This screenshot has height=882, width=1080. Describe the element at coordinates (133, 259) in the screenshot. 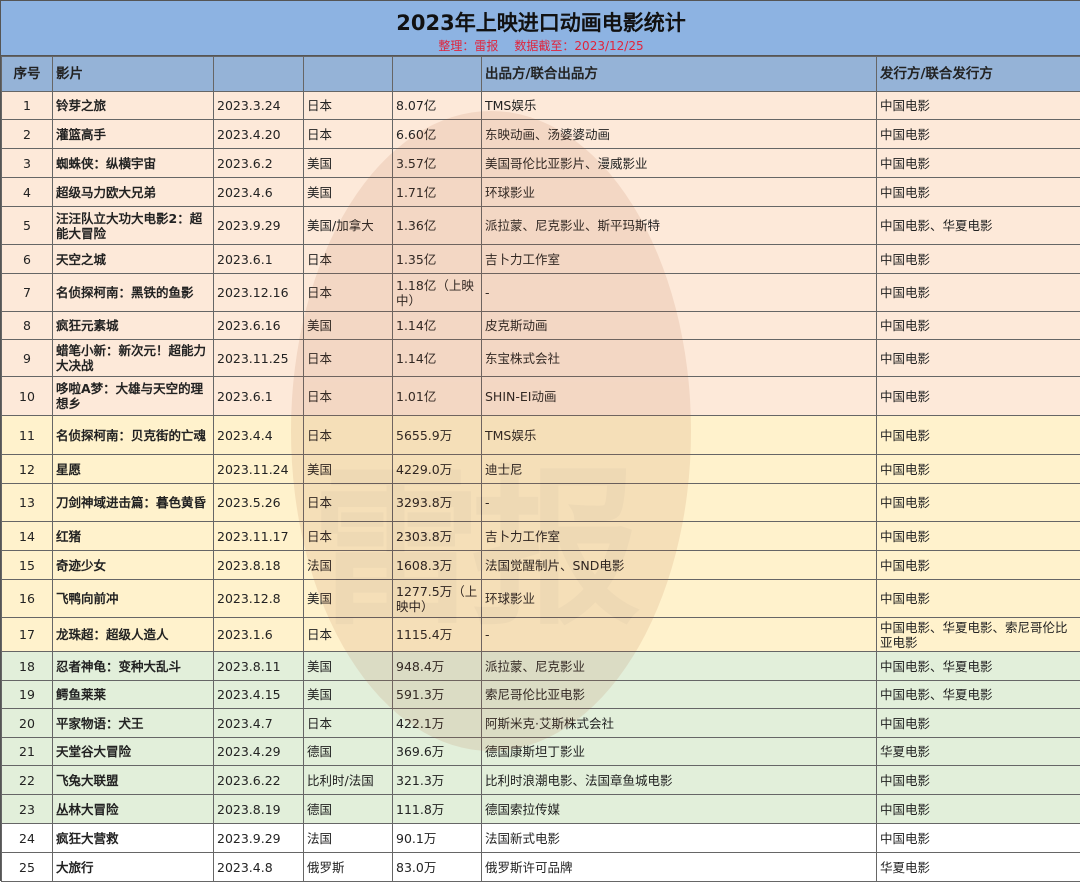

I see `cell-film: 天空之城` at that location.